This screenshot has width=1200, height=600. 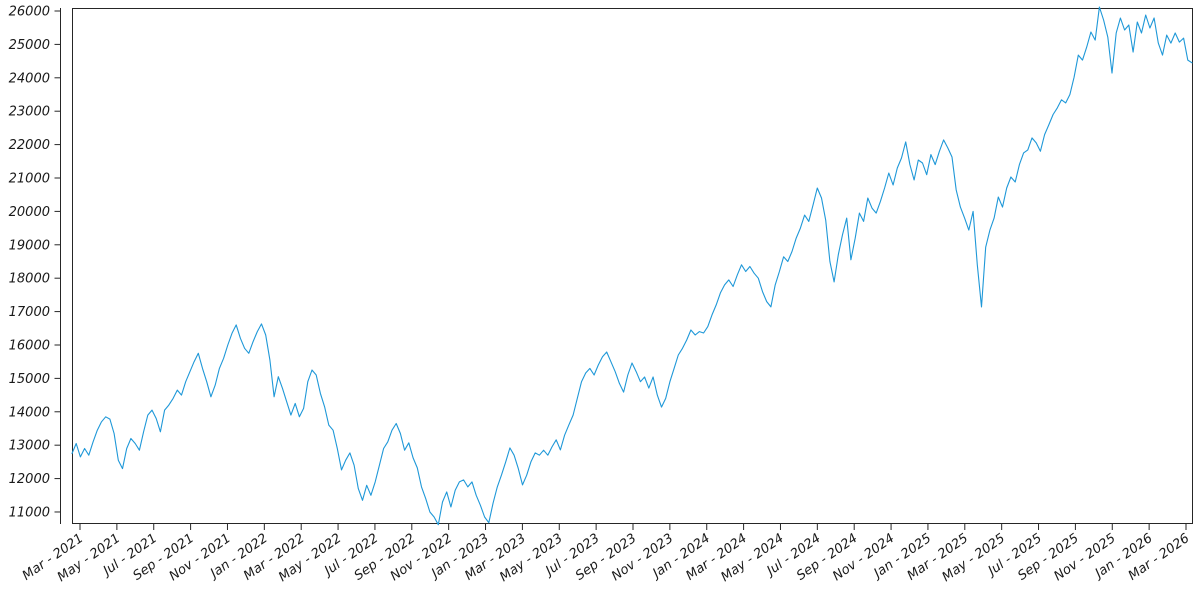 I want to click on y-tick-label: 25000, so click(x=29, y=45).